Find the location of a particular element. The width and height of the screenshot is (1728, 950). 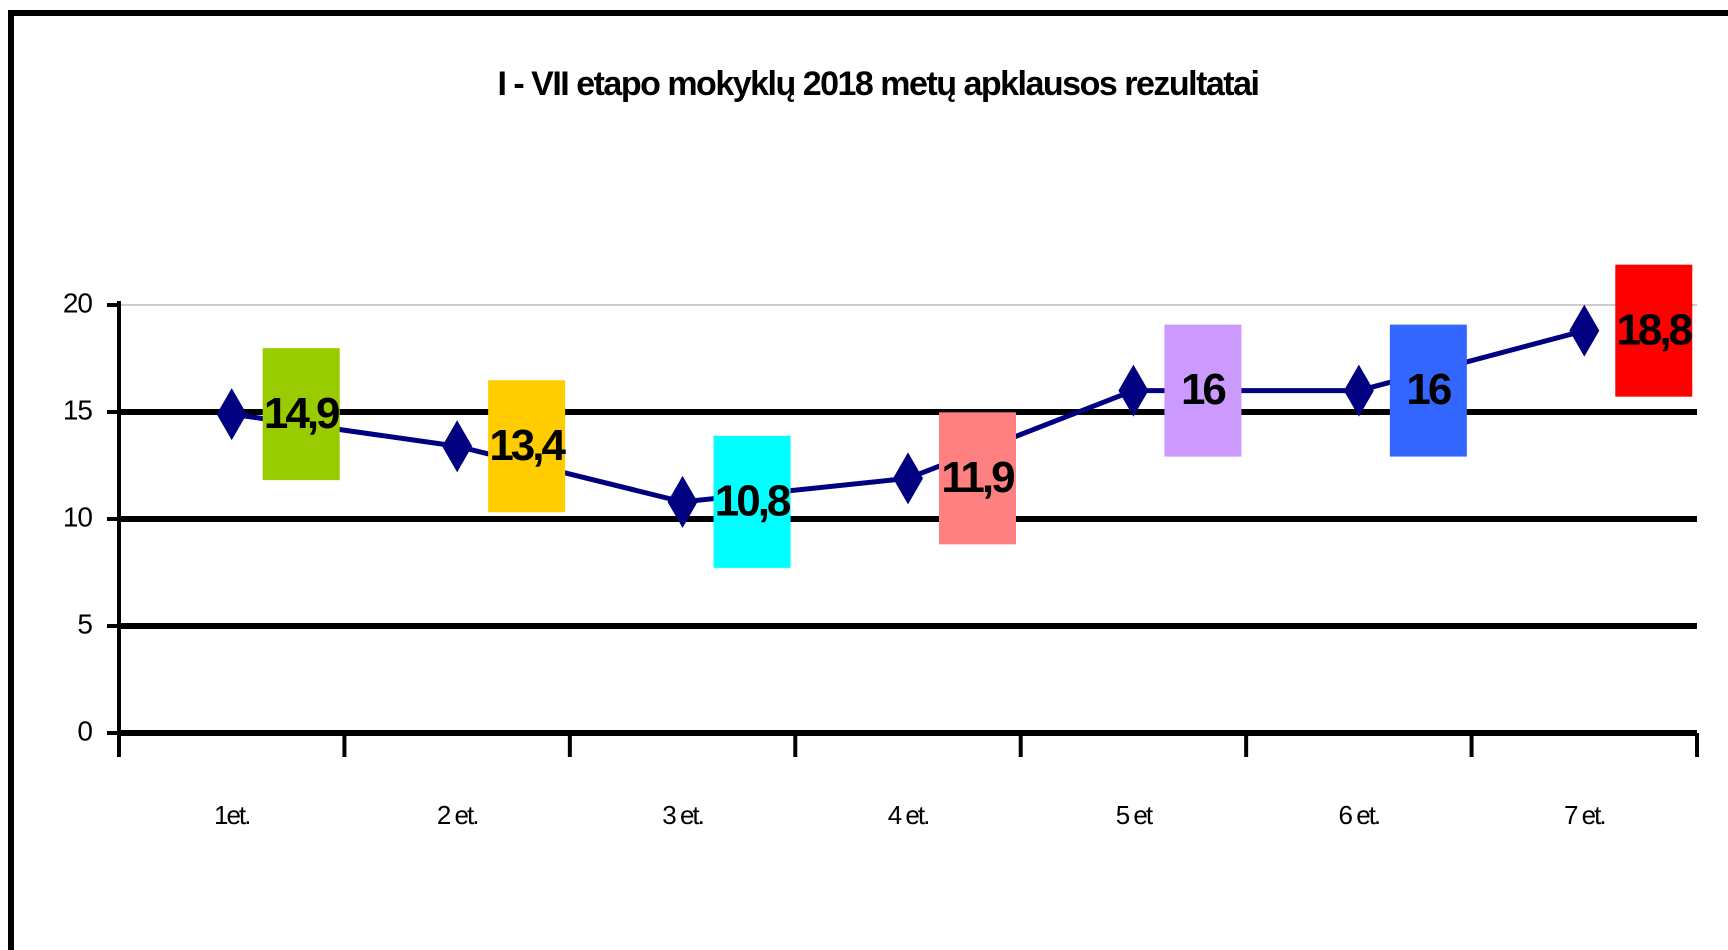

x-tick-label: 2 et. is located at coordinates (457, 815).